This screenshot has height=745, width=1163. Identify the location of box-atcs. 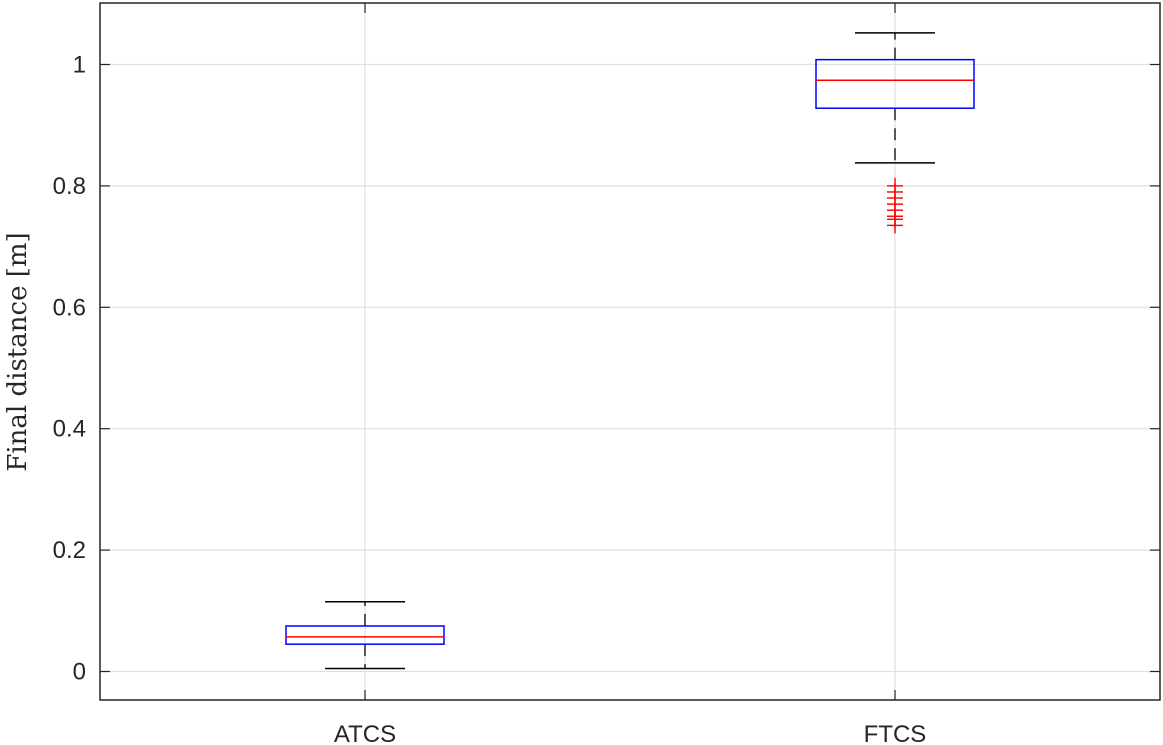
(365, 635).